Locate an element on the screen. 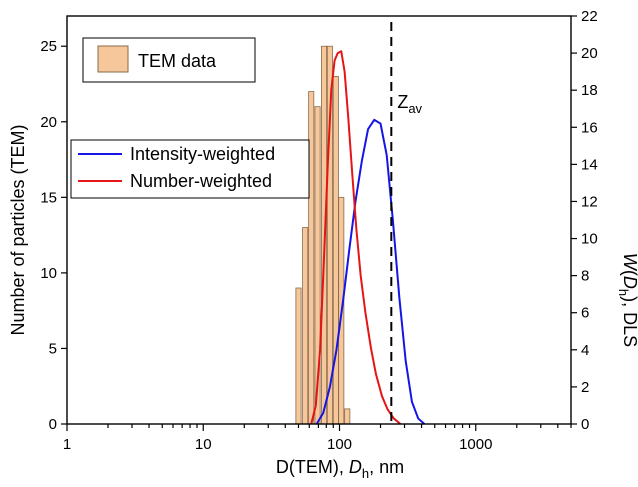 Image resolution: width=638 pixels, height=487 pixels. y-left-tick-label: 10 is located at coordinates (48, 273).